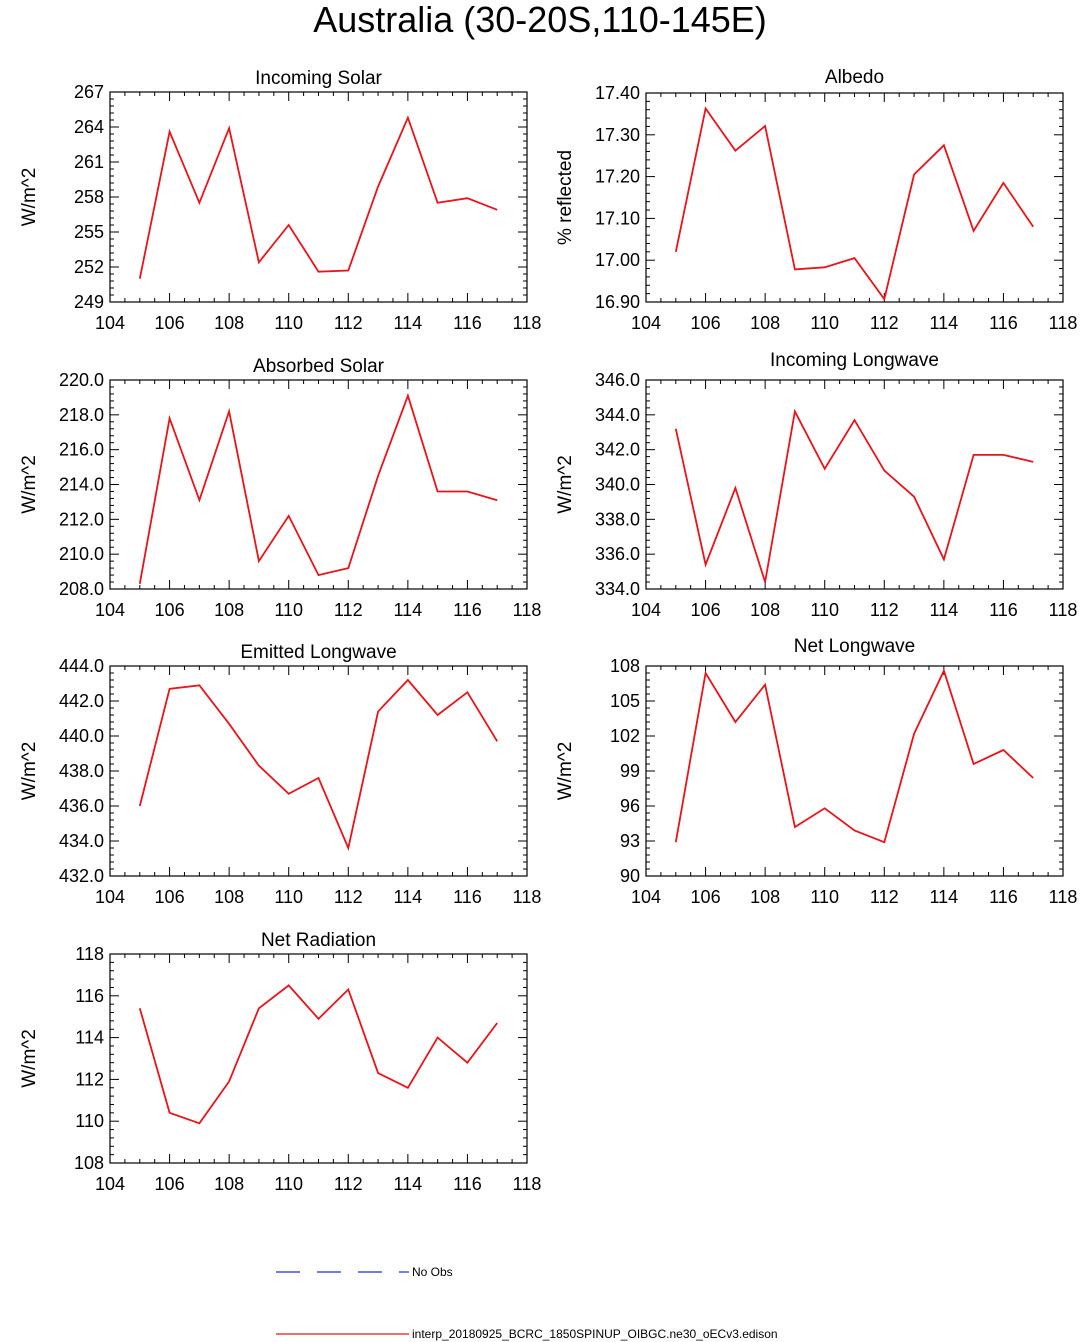  I want to click on y-tick-label: 344.0, so click(617, 415).